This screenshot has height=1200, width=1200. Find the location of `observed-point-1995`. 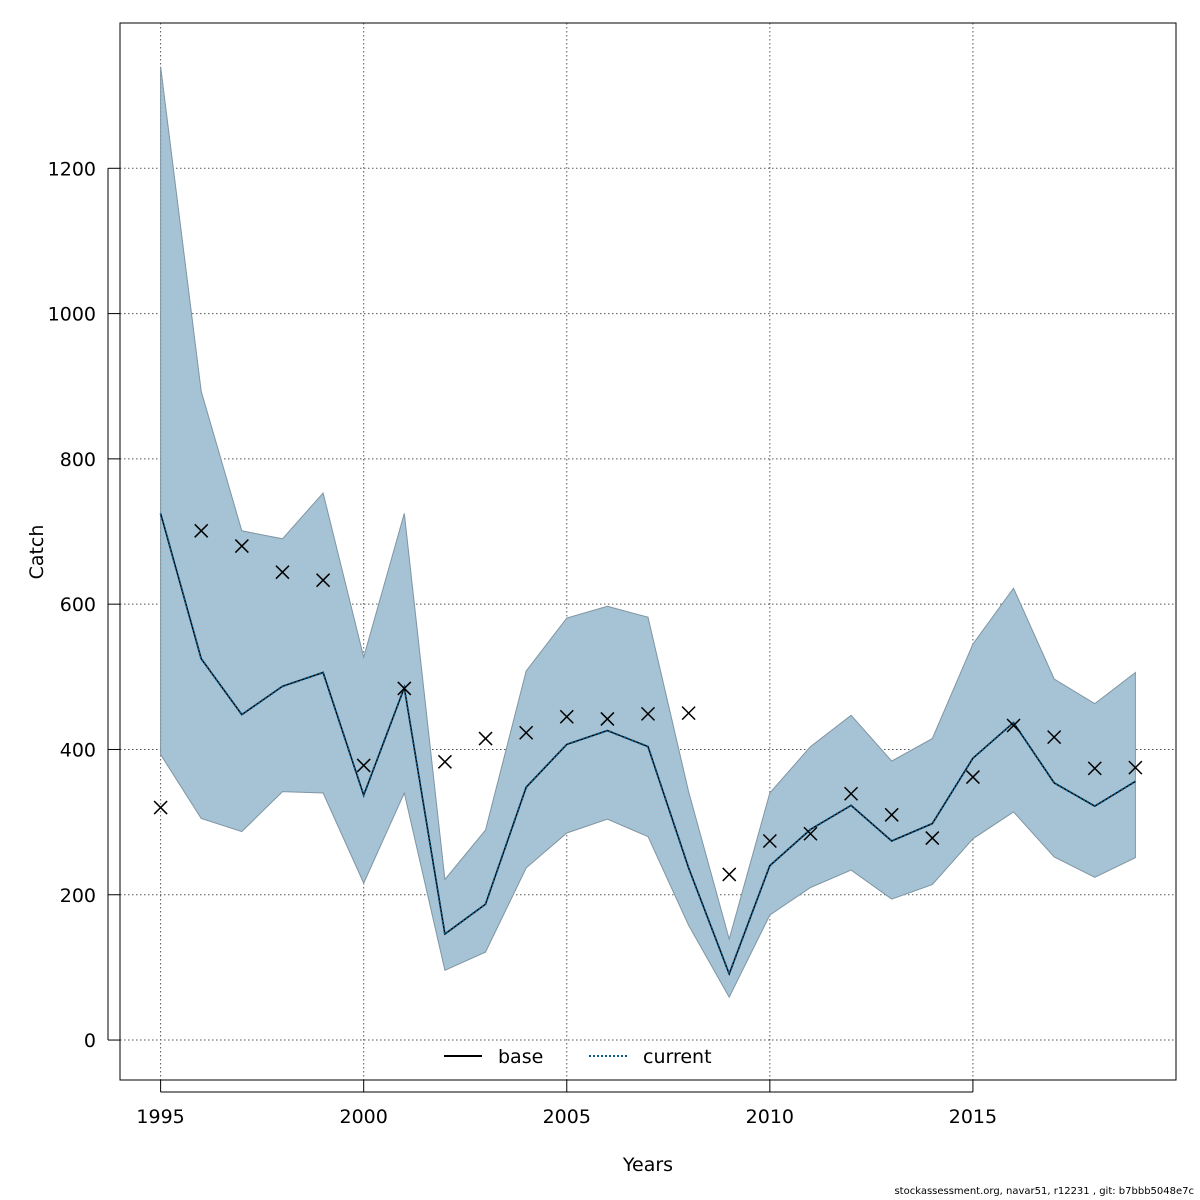

observed-point-1995 is located at coordinates (160, 807).